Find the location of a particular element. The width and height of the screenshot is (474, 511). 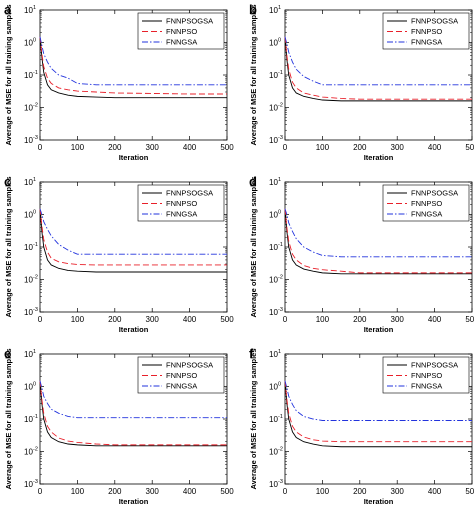

legend-box is located at coordinates (426, 375).